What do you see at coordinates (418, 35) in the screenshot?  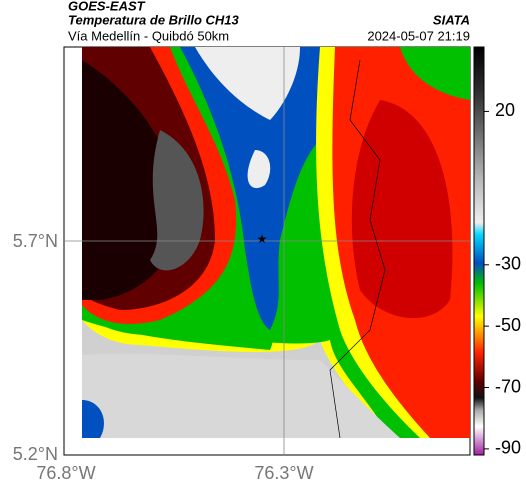 I see `datetime: 2024-05-07 21:19` at bounding box center [418, 35].